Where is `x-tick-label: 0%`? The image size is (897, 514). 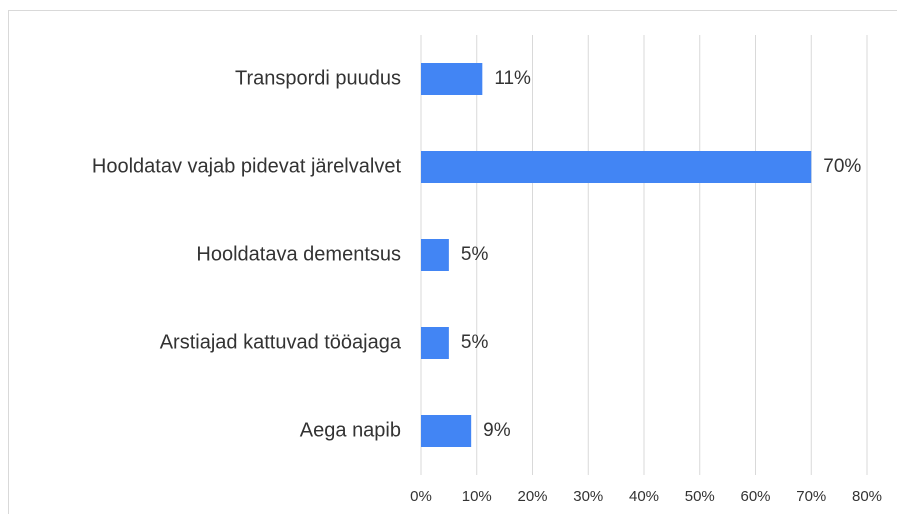 x-tick-label: 0% is located at coordinates (421, 496).